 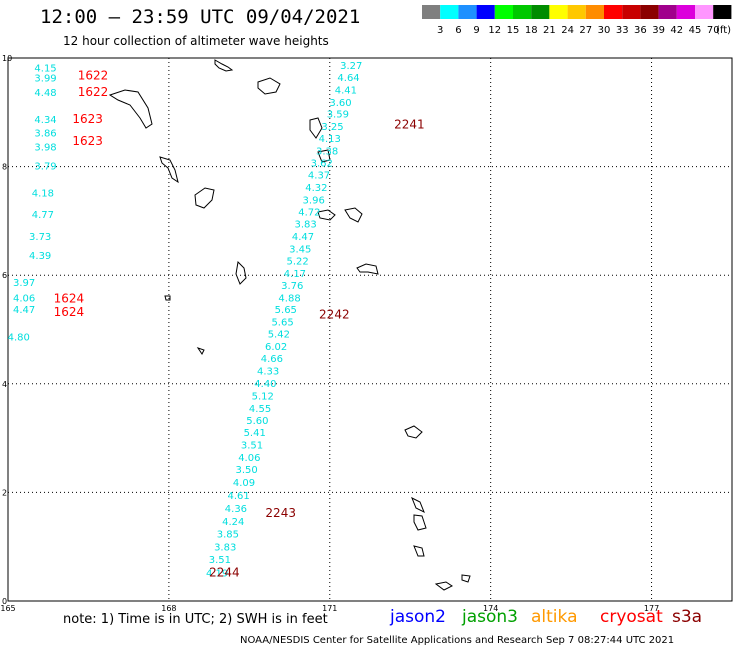 What do you see at coordinates (19, 337) in the screenshot?
I see `swh-value: 4.80` at bounding box center [19, 337].